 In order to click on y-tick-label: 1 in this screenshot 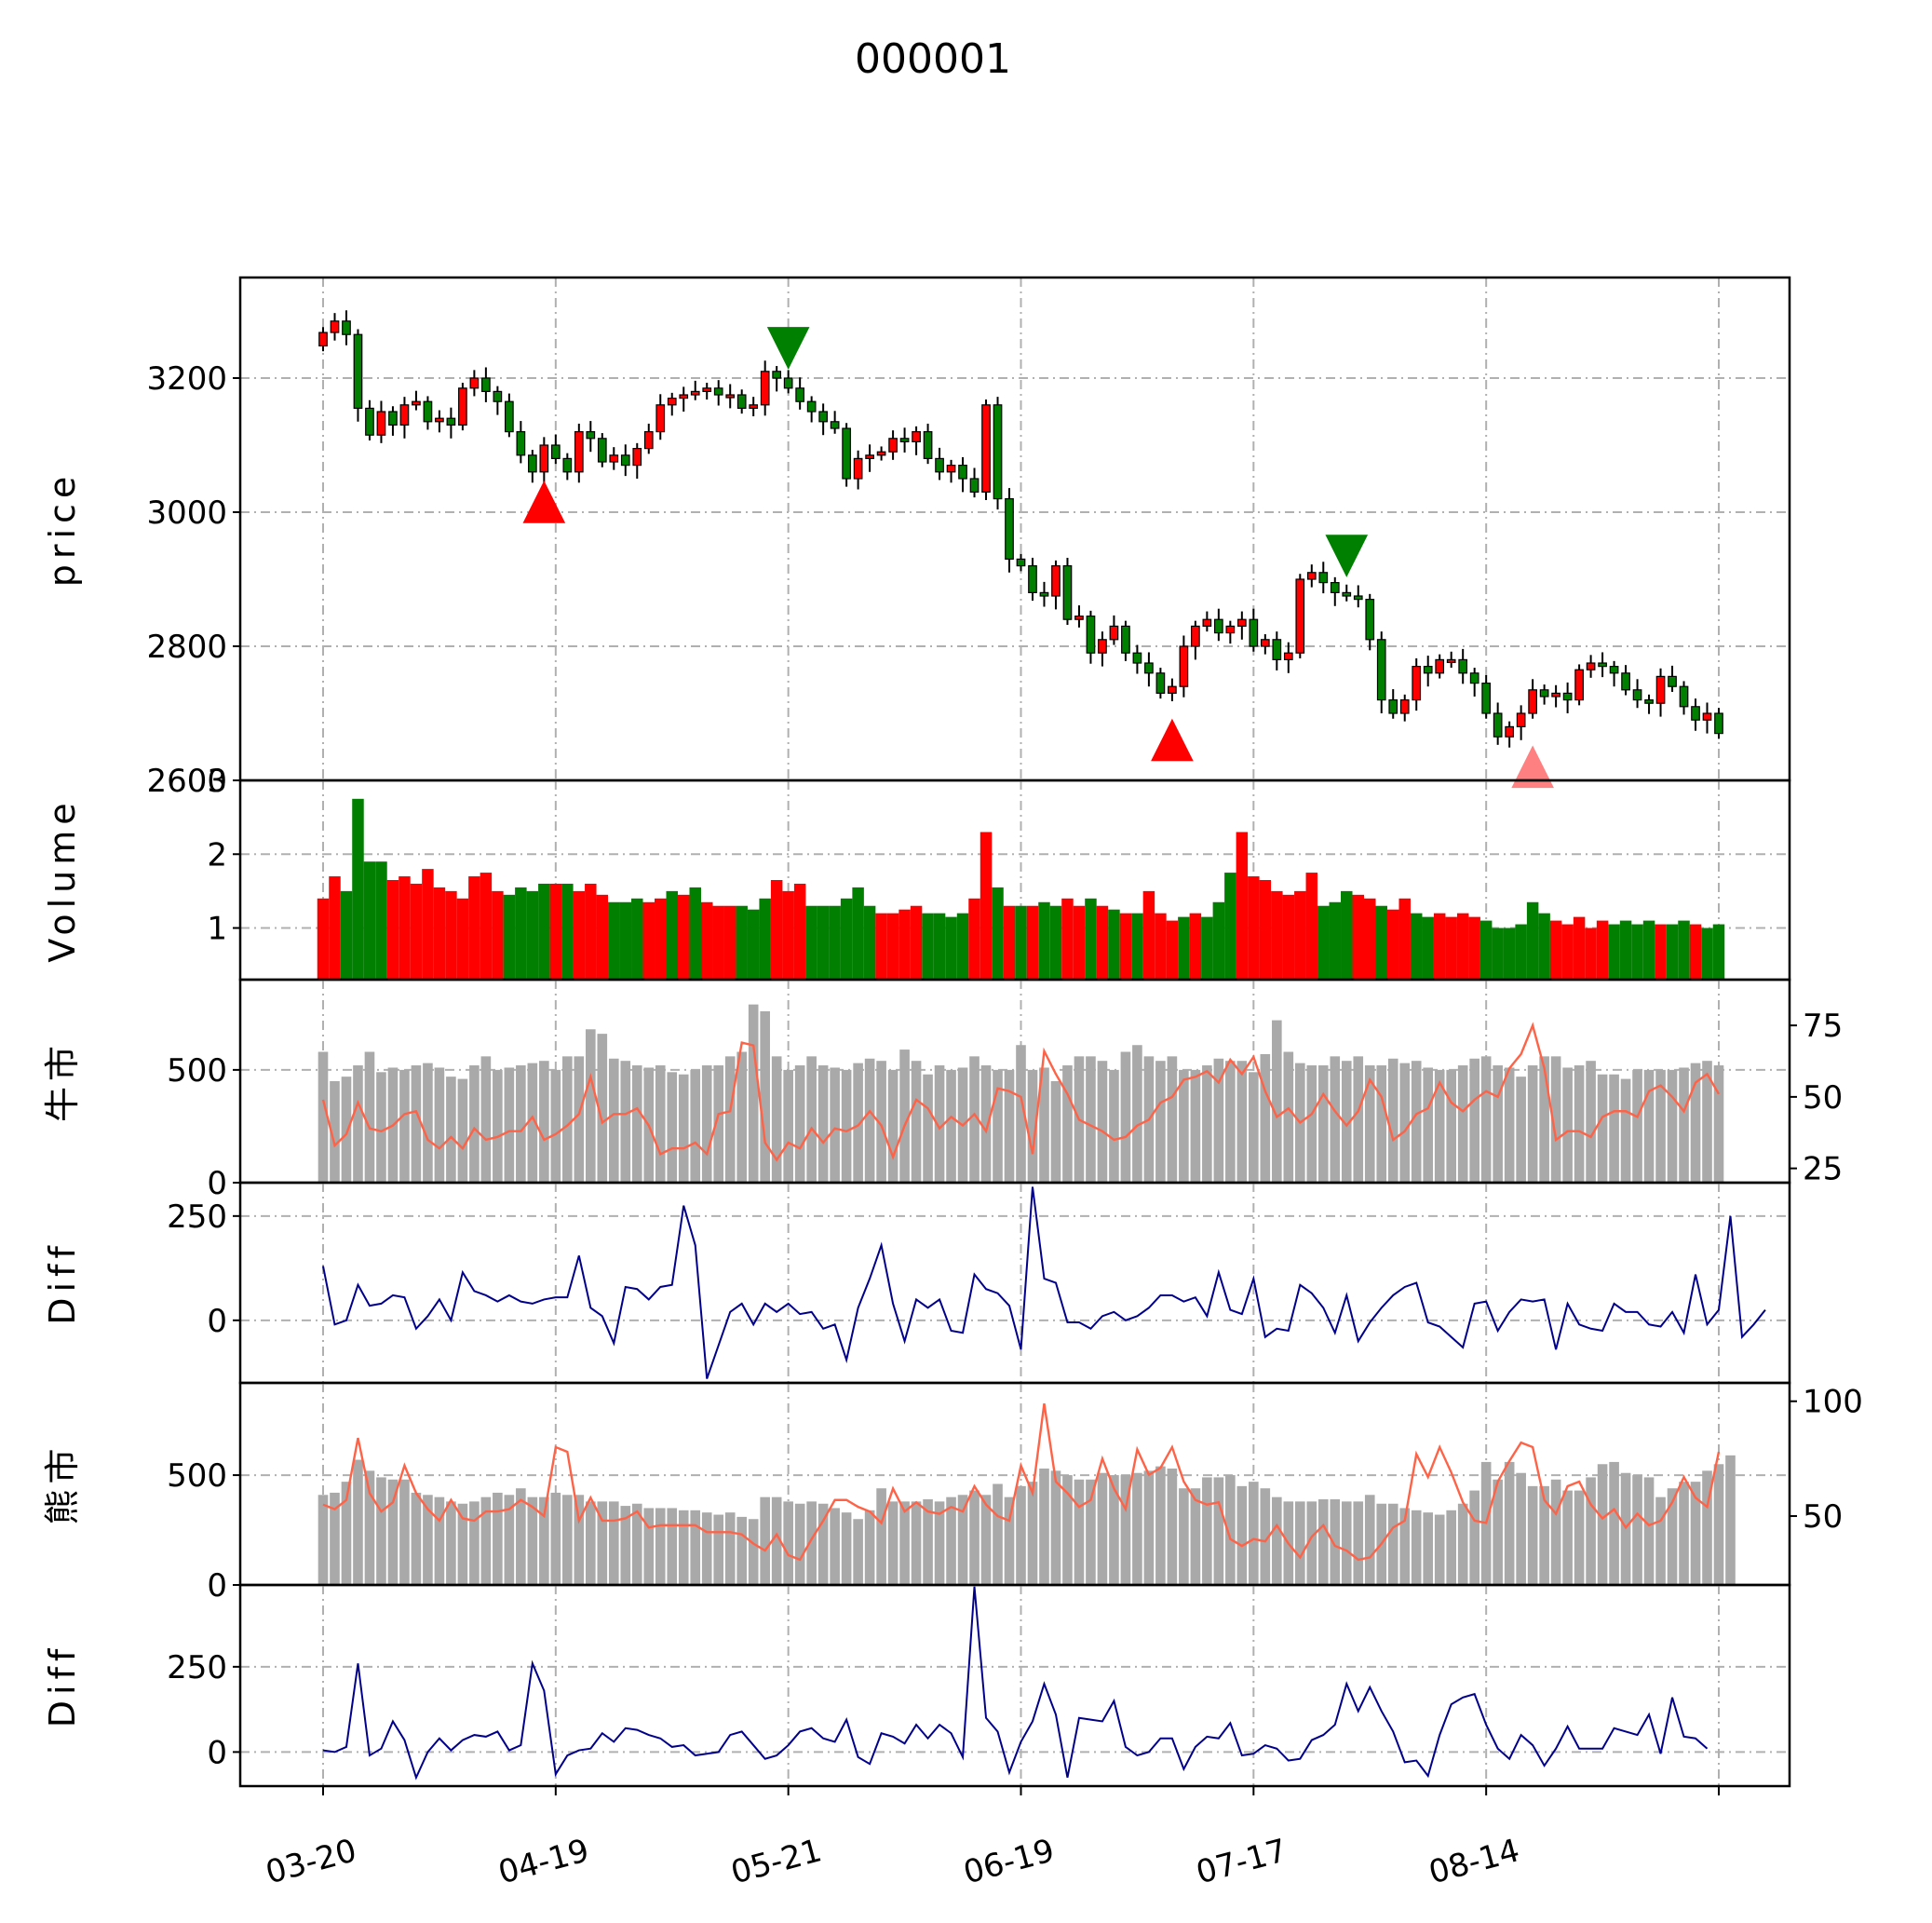, I will do `click(217, 929)`.